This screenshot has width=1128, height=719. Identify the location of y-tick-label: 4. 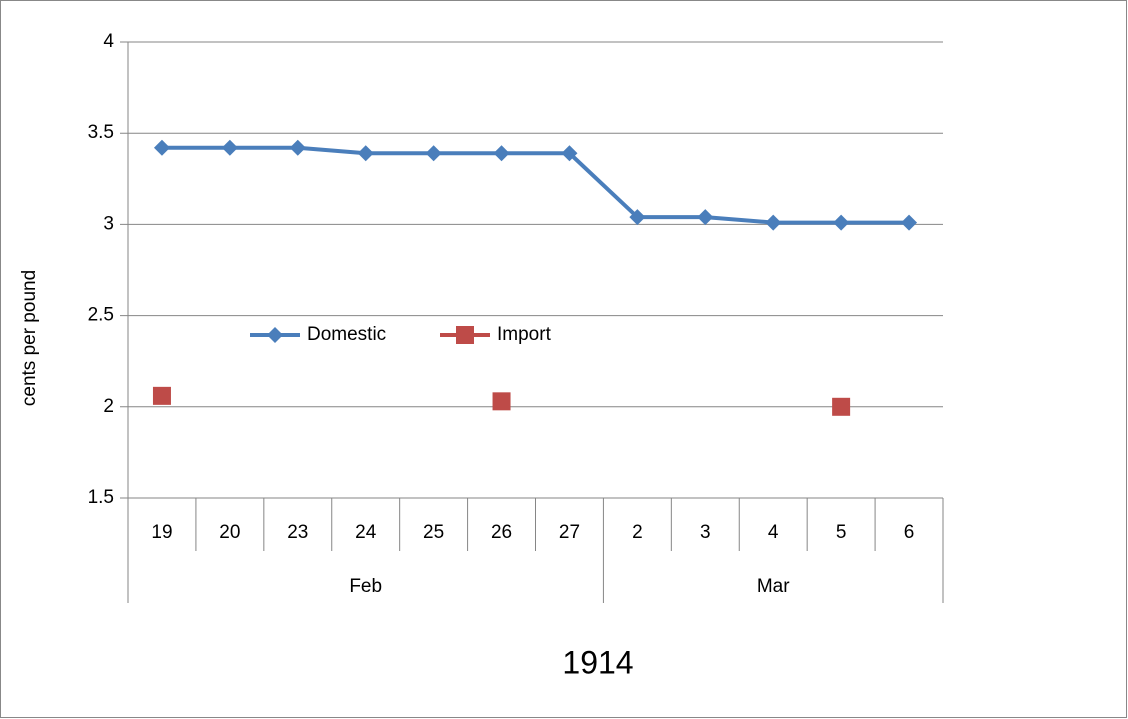
(108, 41).